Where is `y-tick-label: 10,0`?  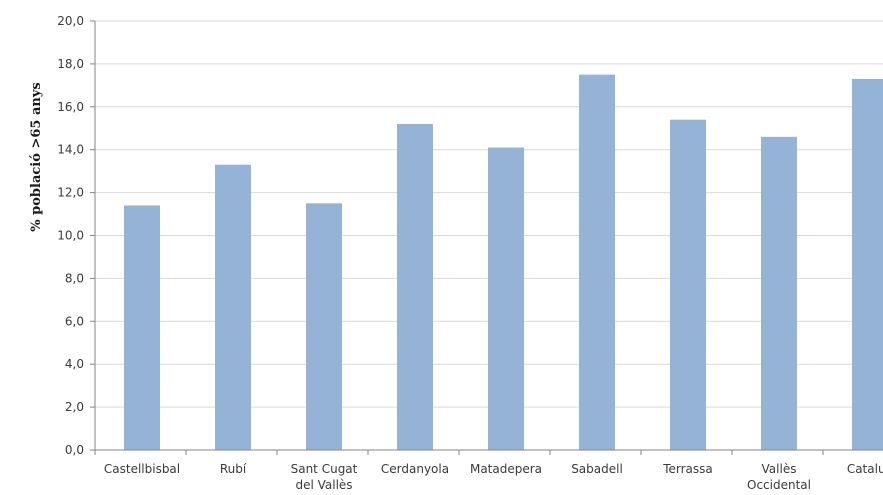 y-tick-label: 10,0 is located at coordinates (70, 236).